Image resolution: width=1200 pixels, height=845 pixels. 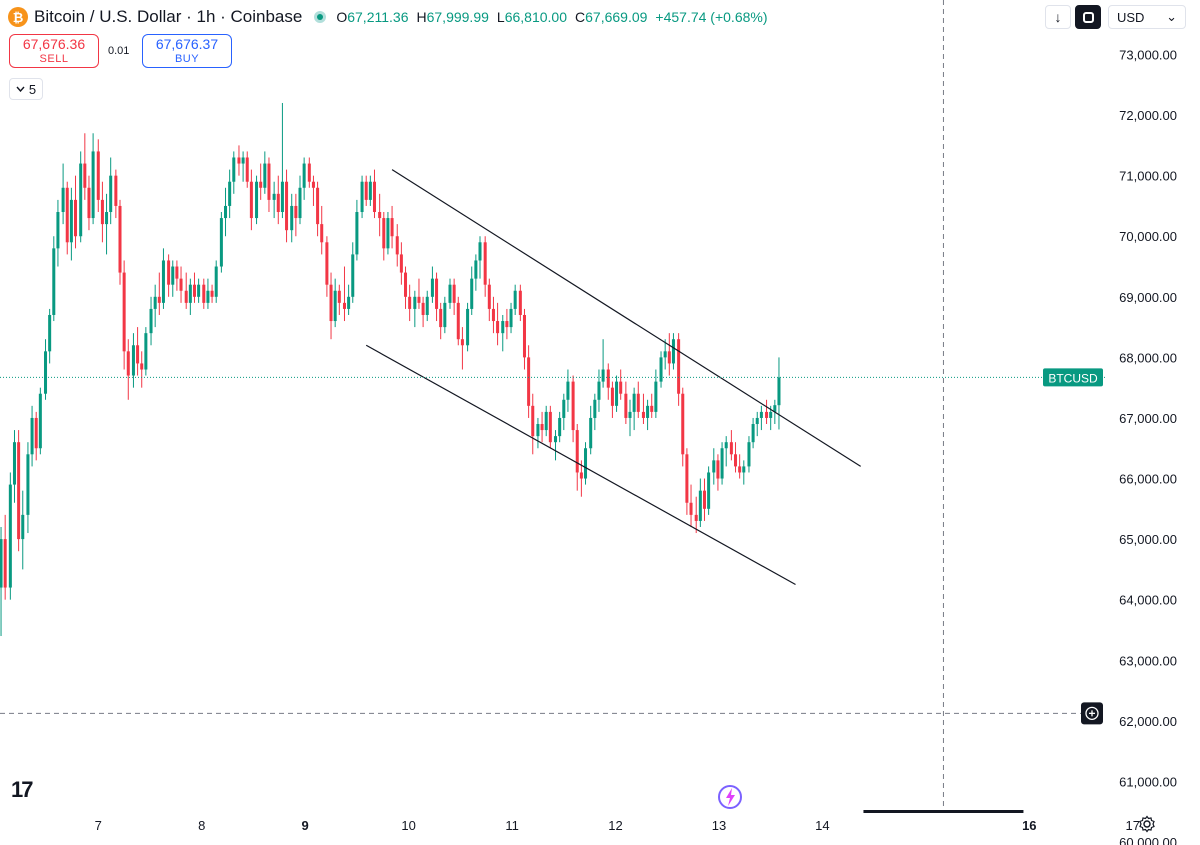 What do you see at coordinates (626, 318) in the screenshot?
I see `channel-upper-trendline` at bounding box center [626, 318].